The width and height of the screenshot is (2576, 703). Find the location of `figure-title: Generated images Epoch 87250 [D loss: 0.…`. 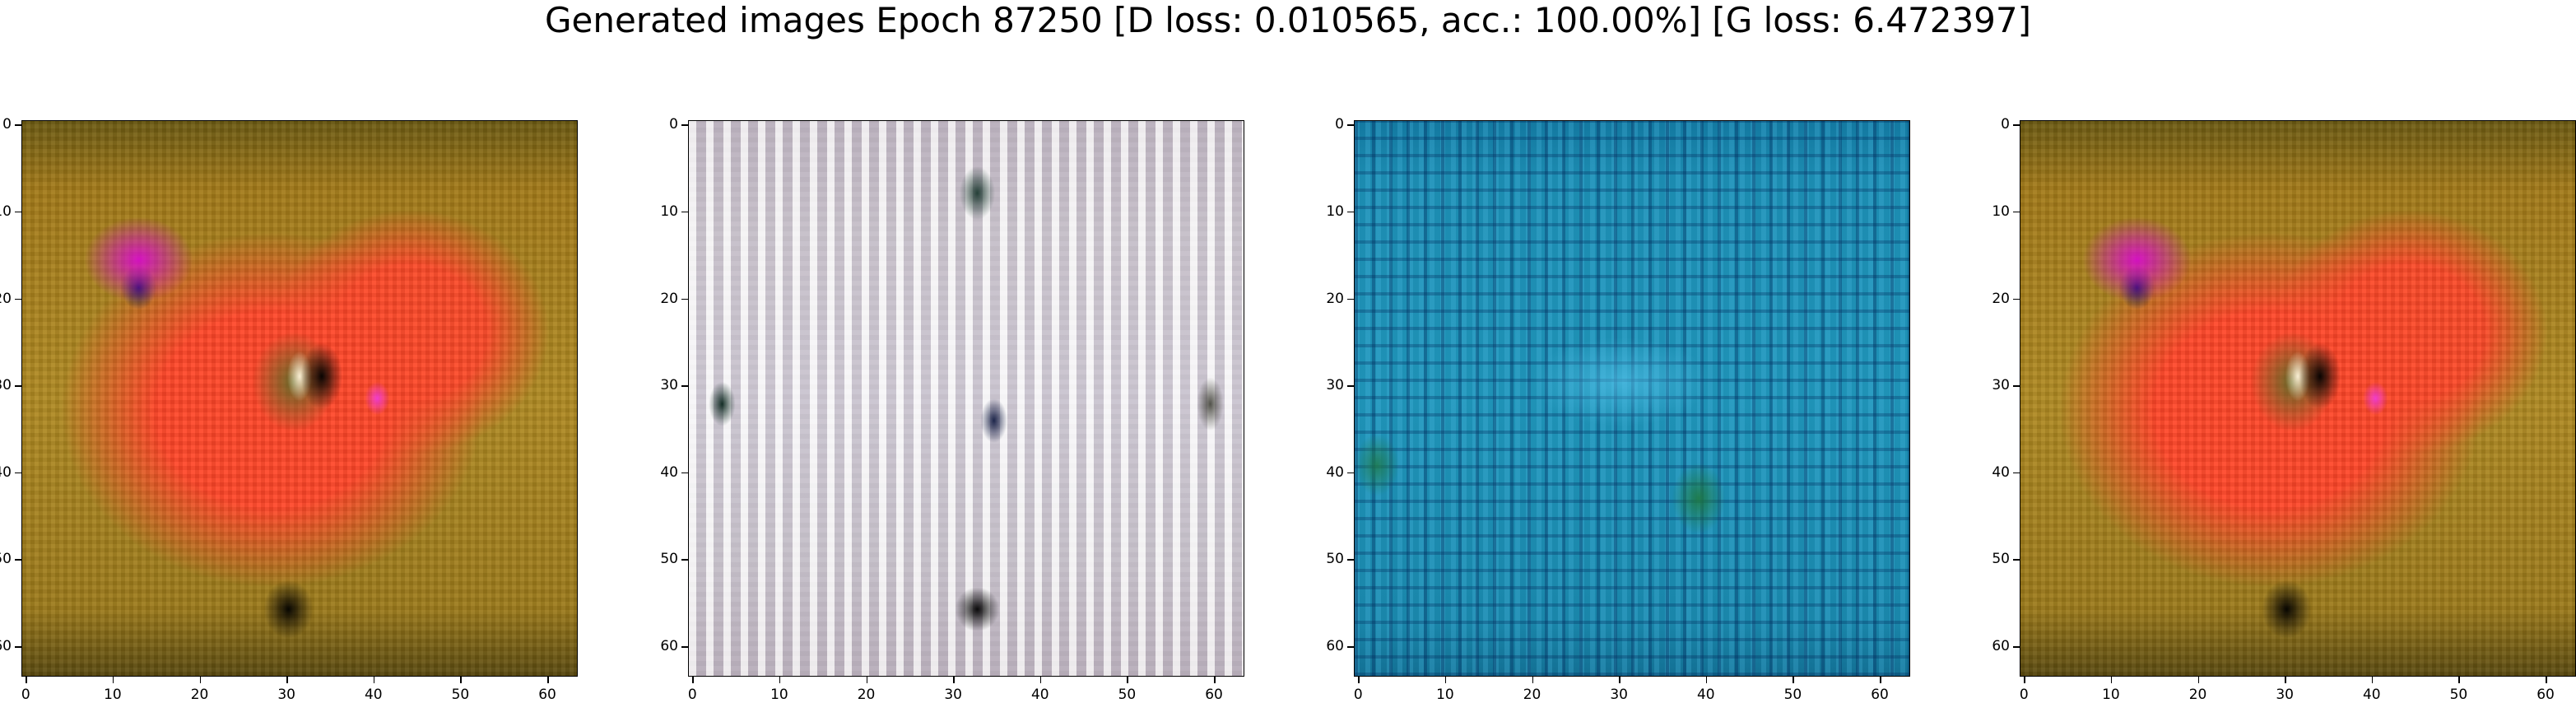

figure-title: Generated images Epoch 87250 [D loss: 0.… is located at coordinates (1288, 20).